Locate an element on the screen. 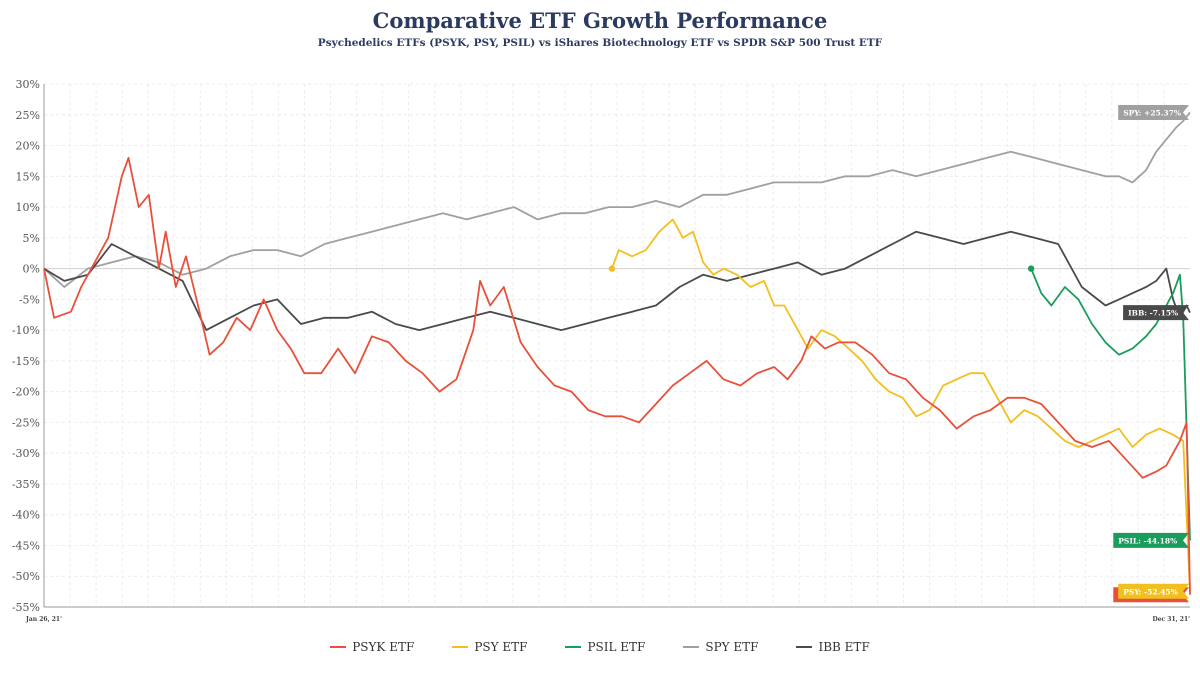  y-tick-label: -50% is located at coordinates (26, 576).